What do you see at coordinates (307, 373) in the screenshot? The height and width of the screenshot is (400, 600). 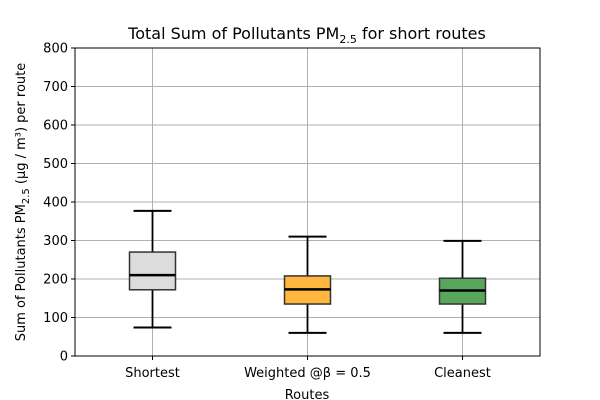 I see `x-tick-label: Weighted @β = 0.5` at bounding box center [307, 373].